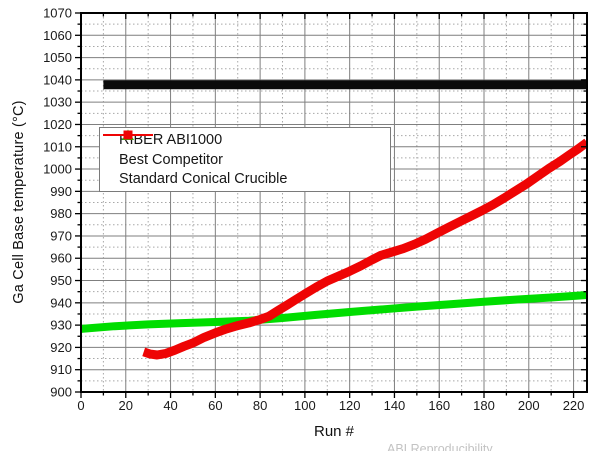 The width and height of the screenshot is (600, 451). I want to click on y-tick-label: 1010, so click(57, 146).